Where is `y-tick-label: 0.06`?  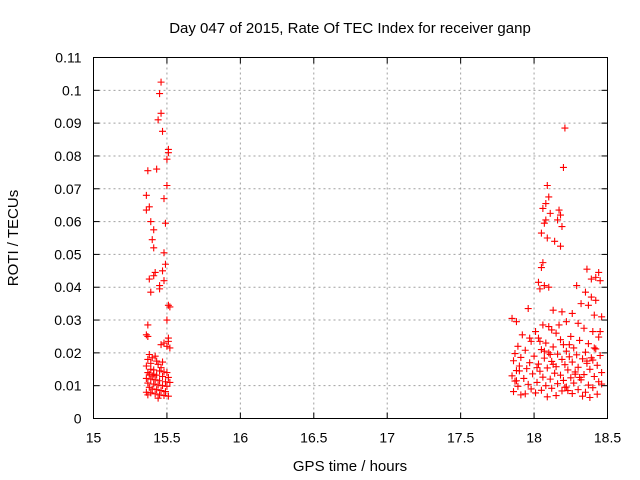 y-tick-label: 0.06 is located at coordinates (67, 222).